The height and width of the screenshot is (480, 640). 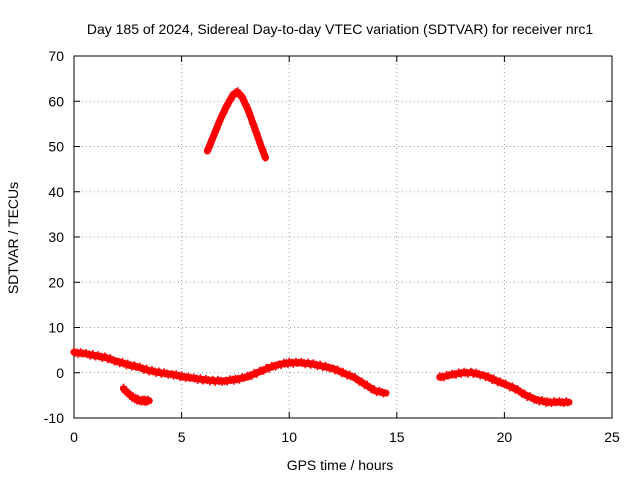 What do you see at coordinates (56, 237) in the screenshot?
I see `y-tick-label: 30` at bounding box center [56, 237].